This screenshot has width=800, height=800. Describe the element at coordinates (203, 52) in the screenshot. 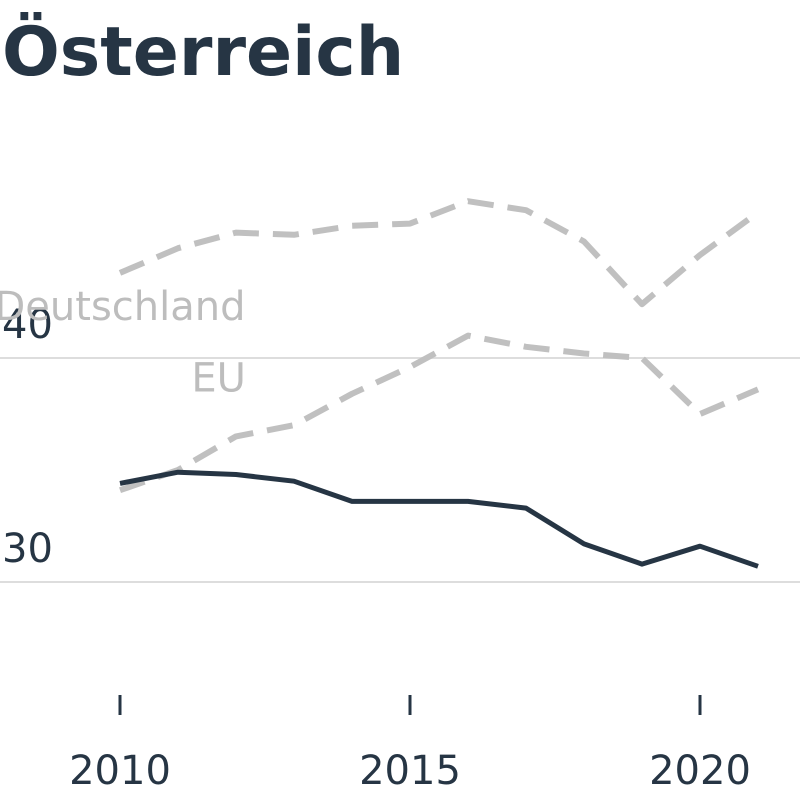

I see `chart-title: Österreich` at that location.